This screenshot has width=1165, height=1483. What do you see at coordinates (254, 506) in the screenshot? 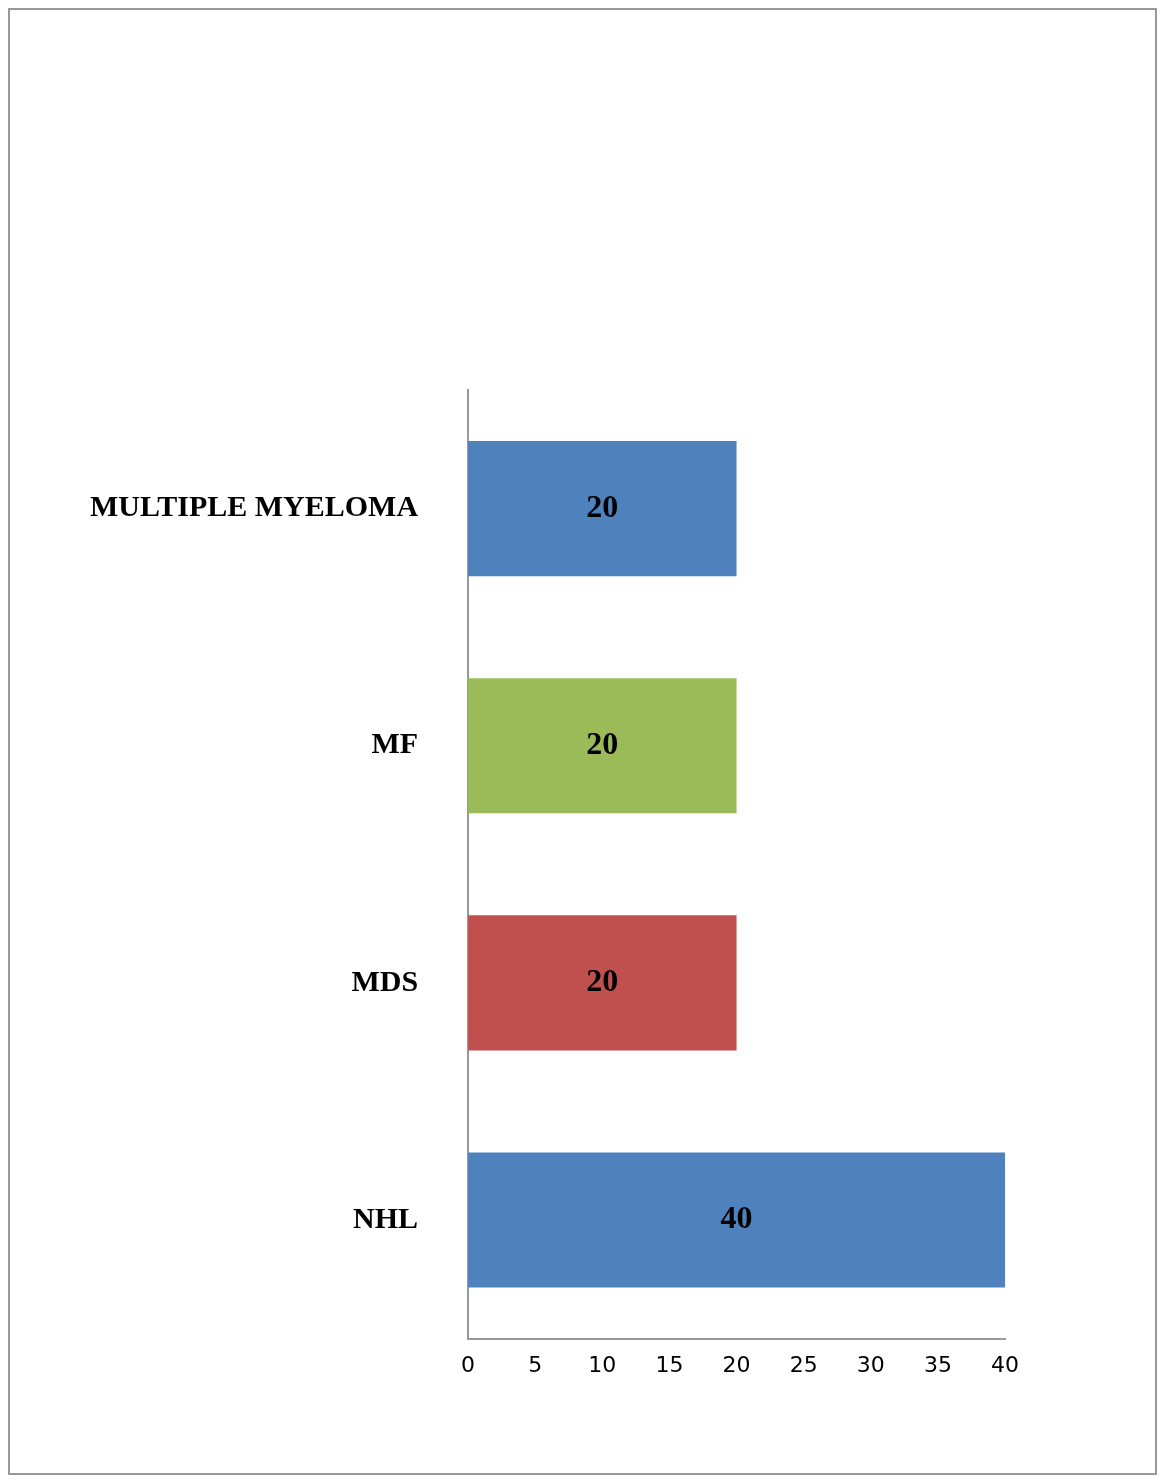
I see `y-tick-label: MULTIPLE MYELOMA` at bounding box center [254, 506].